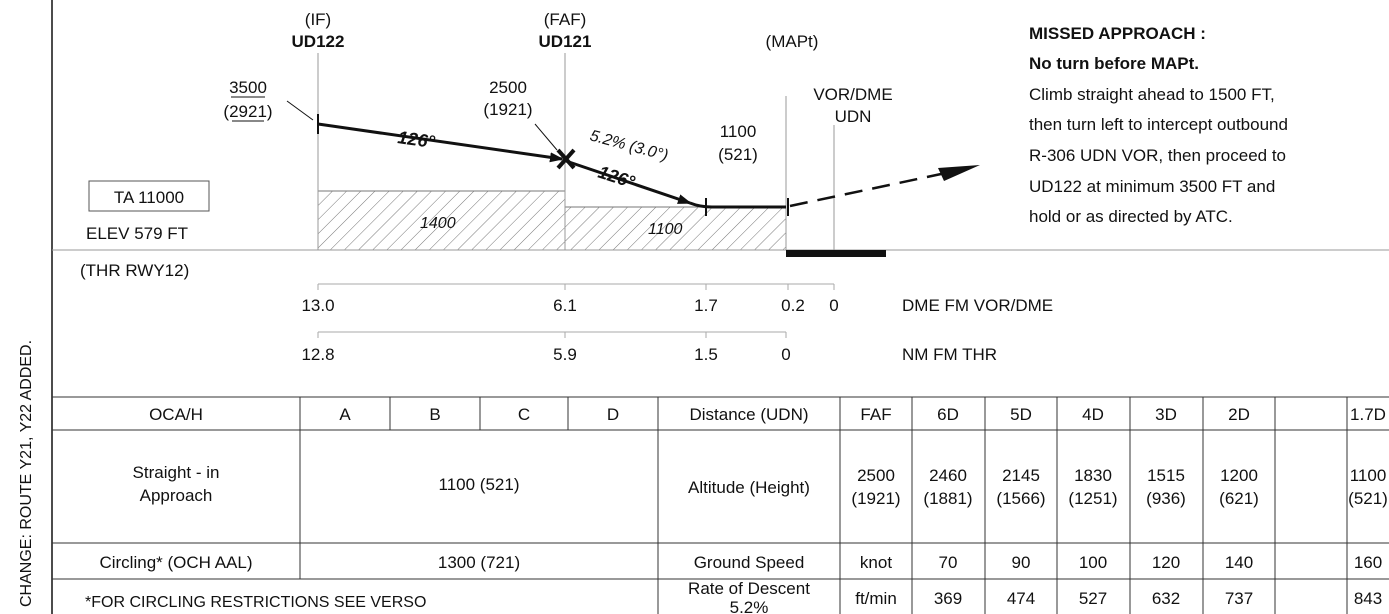 Image resolution: width=1389 pixels, height=614 pixels. What do you see at coordinates (738, 154) in the screenshot?
I see `mda-height: (521)` at bounding box center [738, 154].